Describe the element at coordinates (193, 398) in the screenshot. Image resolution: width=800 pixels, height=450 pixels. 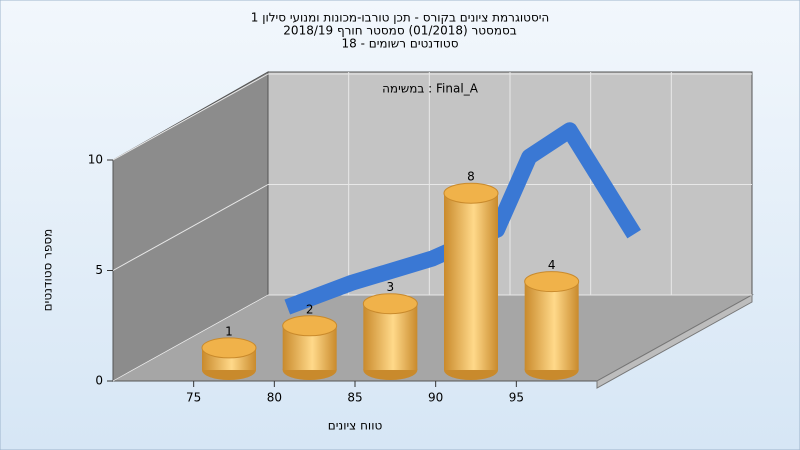
I see `x-tick-label: 75` at that location.